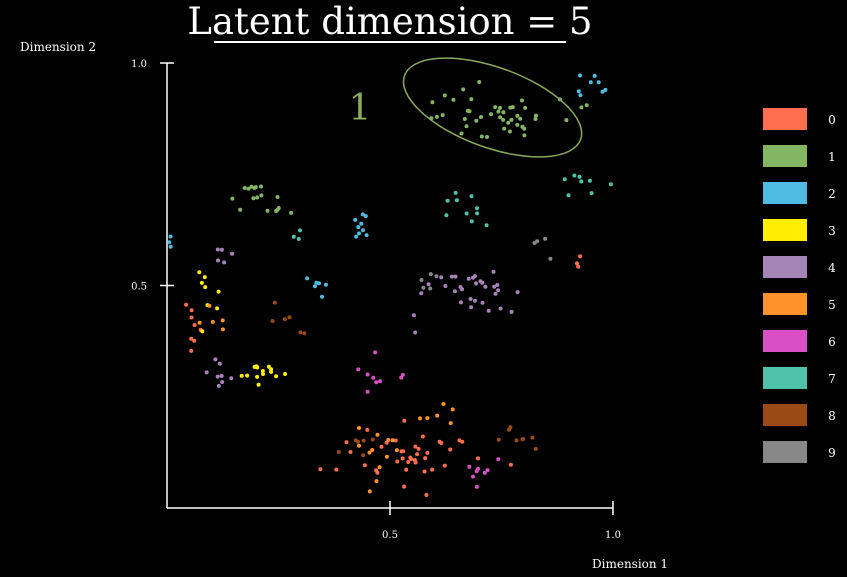  What do you see at coordinates (832, 194) in the screenshot?
I see `legend-label-2: 2` at bounding box center [832, 194].